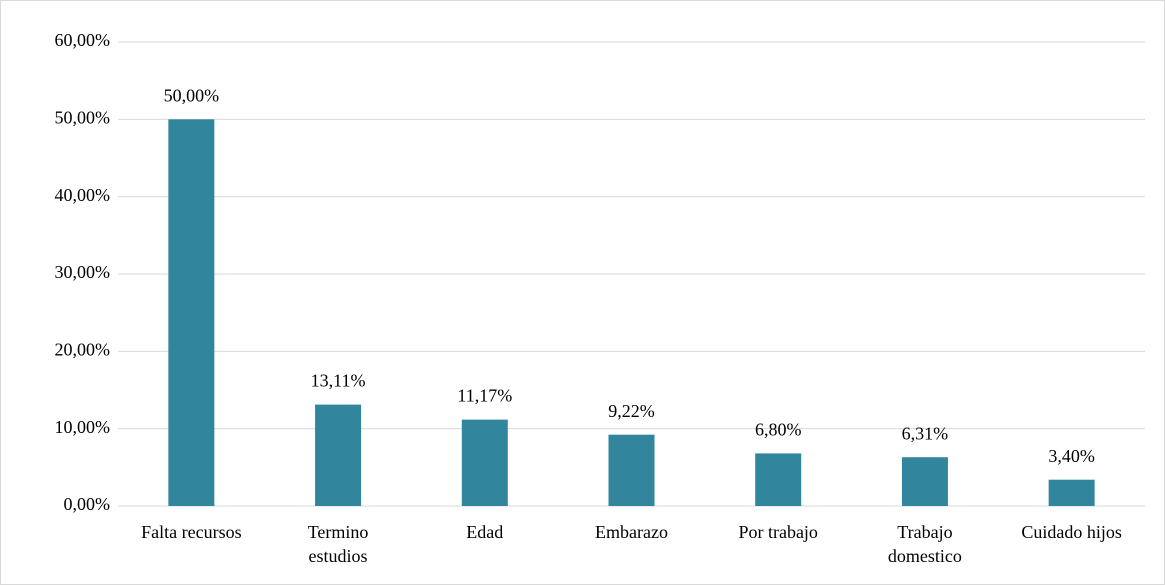  I want to click on data-label: 50,00%, so click(192, 95).